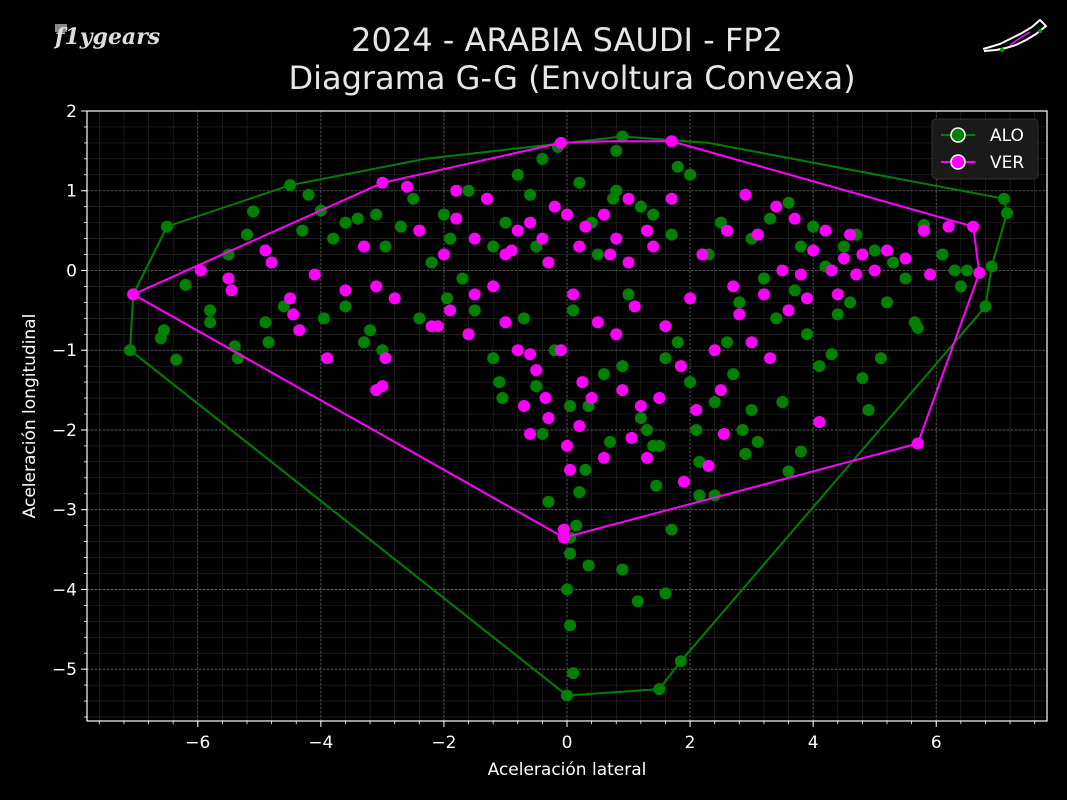 The width and height of the screenshot is (1067, 800). I want to click on logo-text: f1ygears, so click(106, 37).